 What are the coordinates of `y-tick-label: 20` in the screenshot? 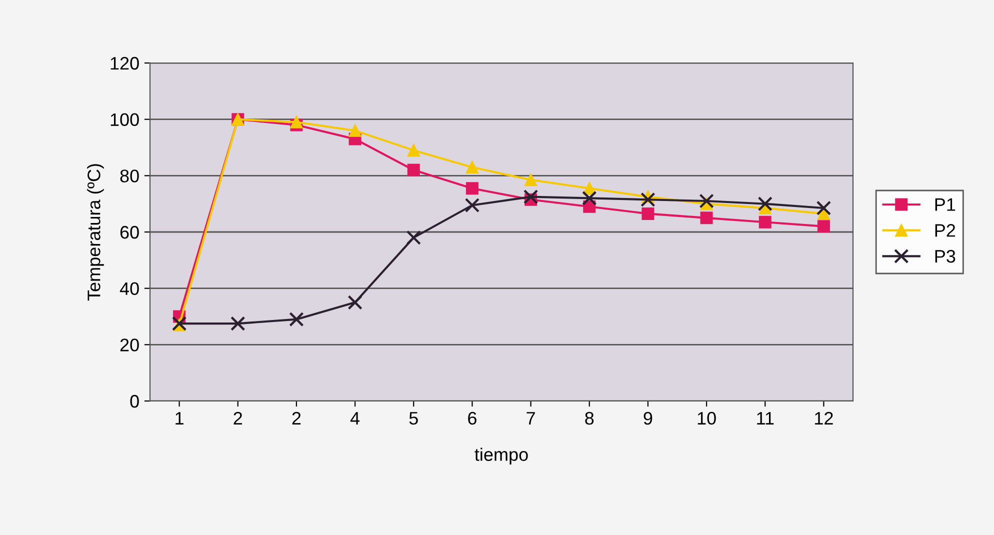 It's located at (129, 345).